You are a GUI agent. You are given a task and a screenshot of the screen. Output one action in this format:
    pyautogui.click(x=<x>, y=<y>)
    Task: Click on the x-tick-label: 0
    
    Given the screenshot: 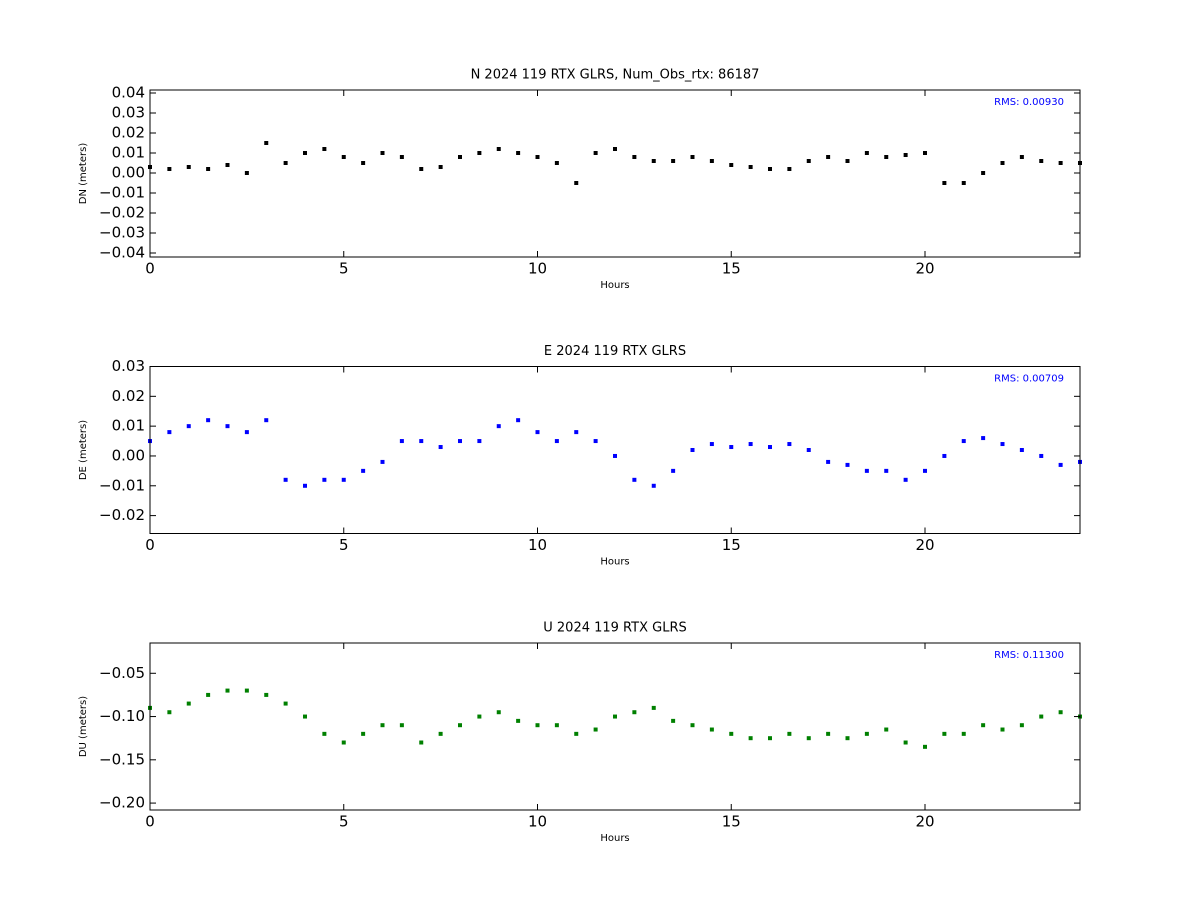 What is the action you would take?
    pyautogui.click(x=150, y=545)
    